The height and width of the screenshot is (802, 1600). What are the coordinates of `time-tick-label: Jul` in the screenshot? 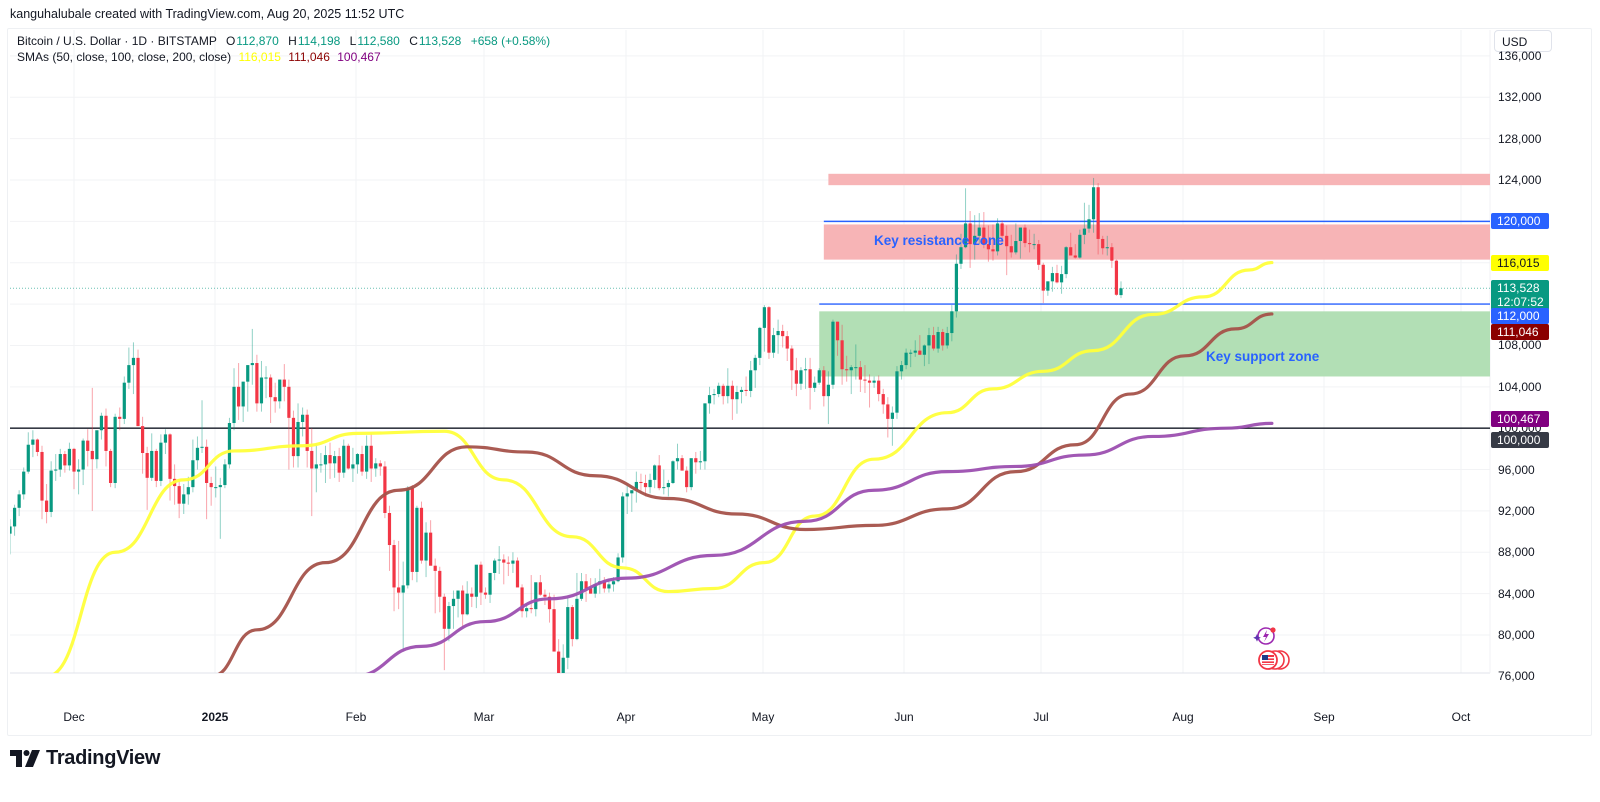 It's located at (1041, 717).